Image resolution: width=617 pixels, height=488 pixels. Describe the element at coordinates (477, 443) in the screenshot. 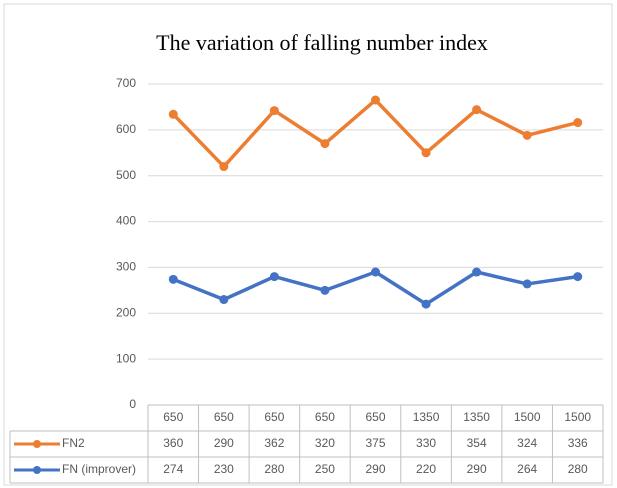

I see `table-value: 354` at that location.